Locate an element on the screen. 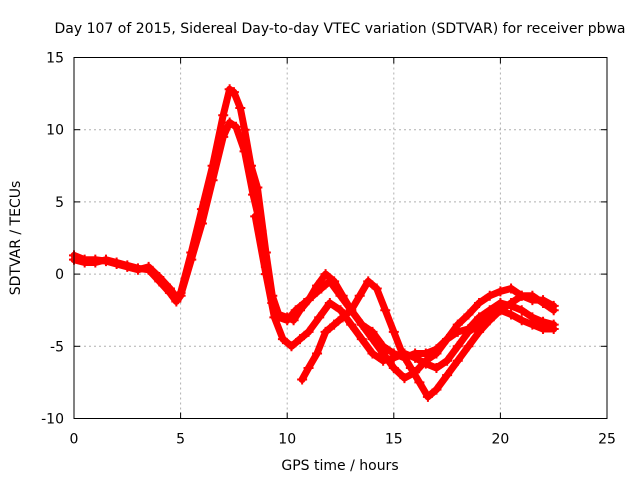 The image size is (640, 480). y-tick-label: 5 is located at coordinates (59, 203).